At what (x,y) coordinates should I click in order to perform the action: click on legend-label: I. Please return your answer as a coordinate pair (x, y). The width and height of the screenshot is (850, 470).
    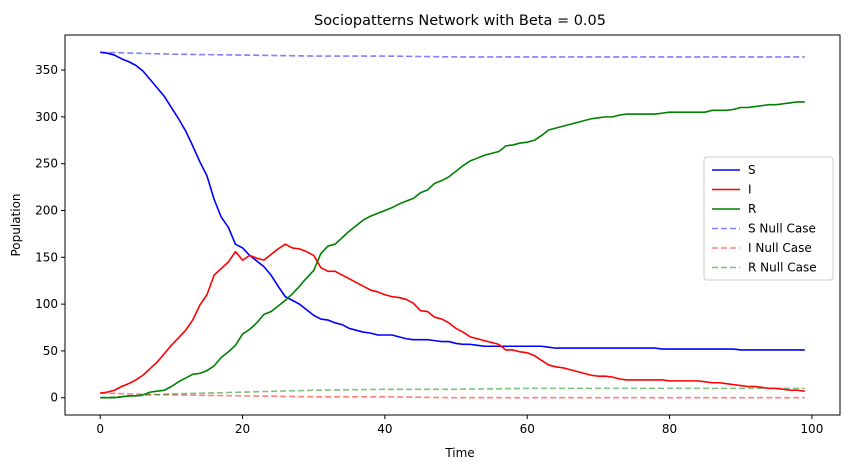
    Looking at the image, I should click on (750, 190).